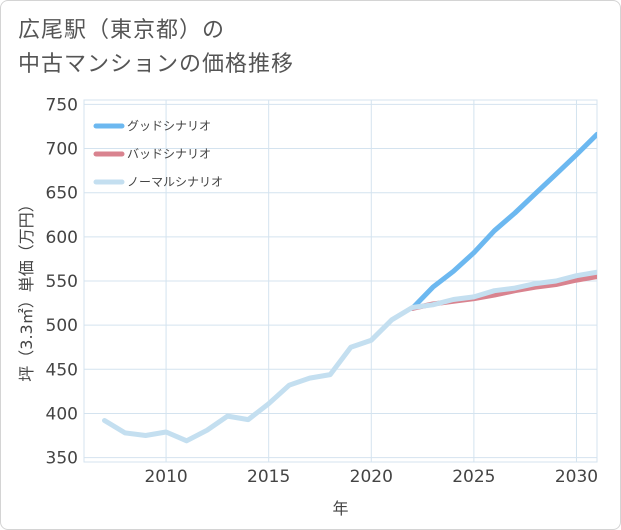  I want to click on y-tick-label: 650, so click(62, 194).